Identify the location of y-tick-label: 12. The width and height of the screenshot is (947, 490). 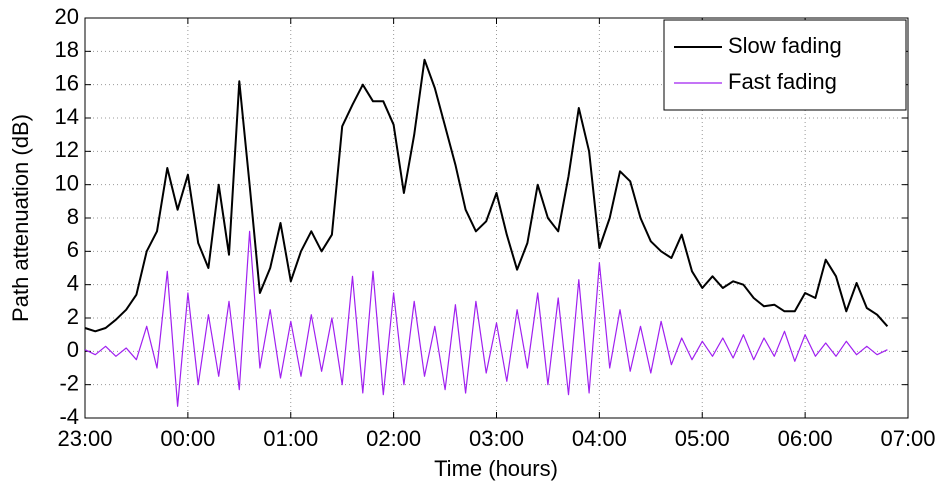
(67, 149).